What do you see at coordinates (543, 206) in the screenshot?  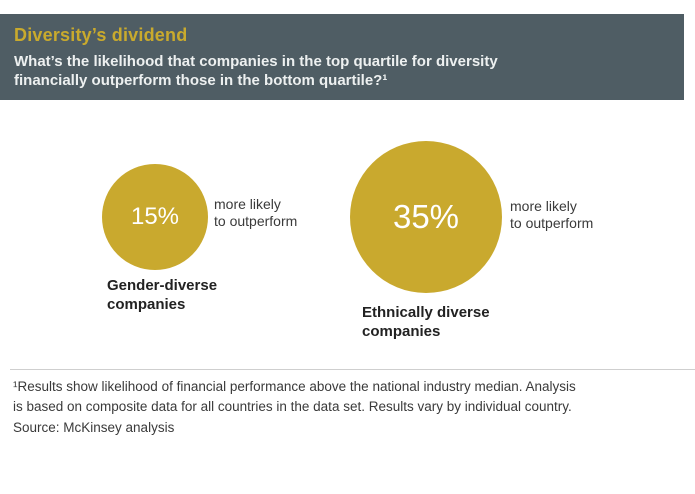 I see `ethnically-diverse-note-line1: more likely` at bounding box center [543, 206].